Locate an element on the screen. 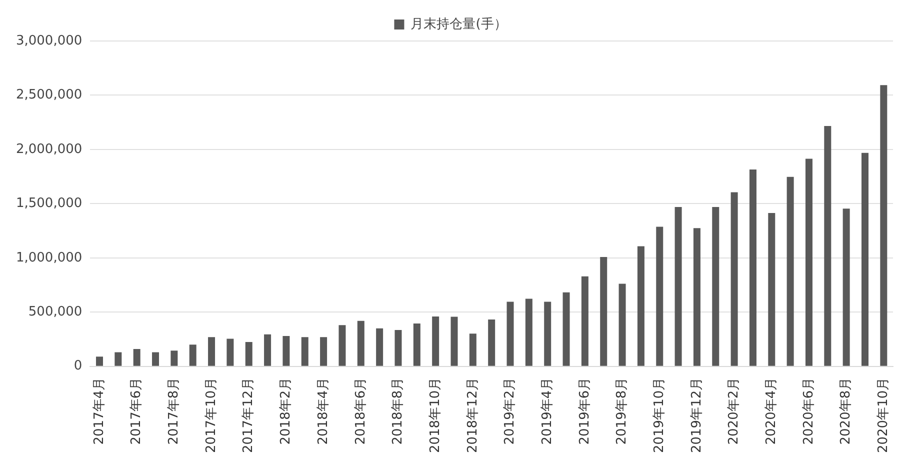 The width and height of the screenshot is (911, 464). x-tick-label: 2019年12月 is located at coordinates (696, 415).